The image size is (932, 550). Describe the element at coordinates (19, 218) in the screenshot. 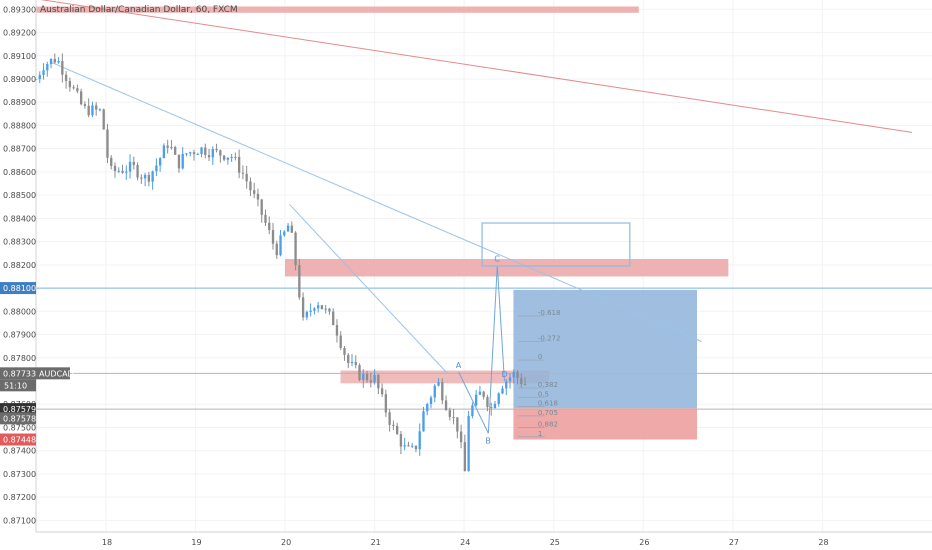

I see `y-tick-label: 0.88400` at that location.